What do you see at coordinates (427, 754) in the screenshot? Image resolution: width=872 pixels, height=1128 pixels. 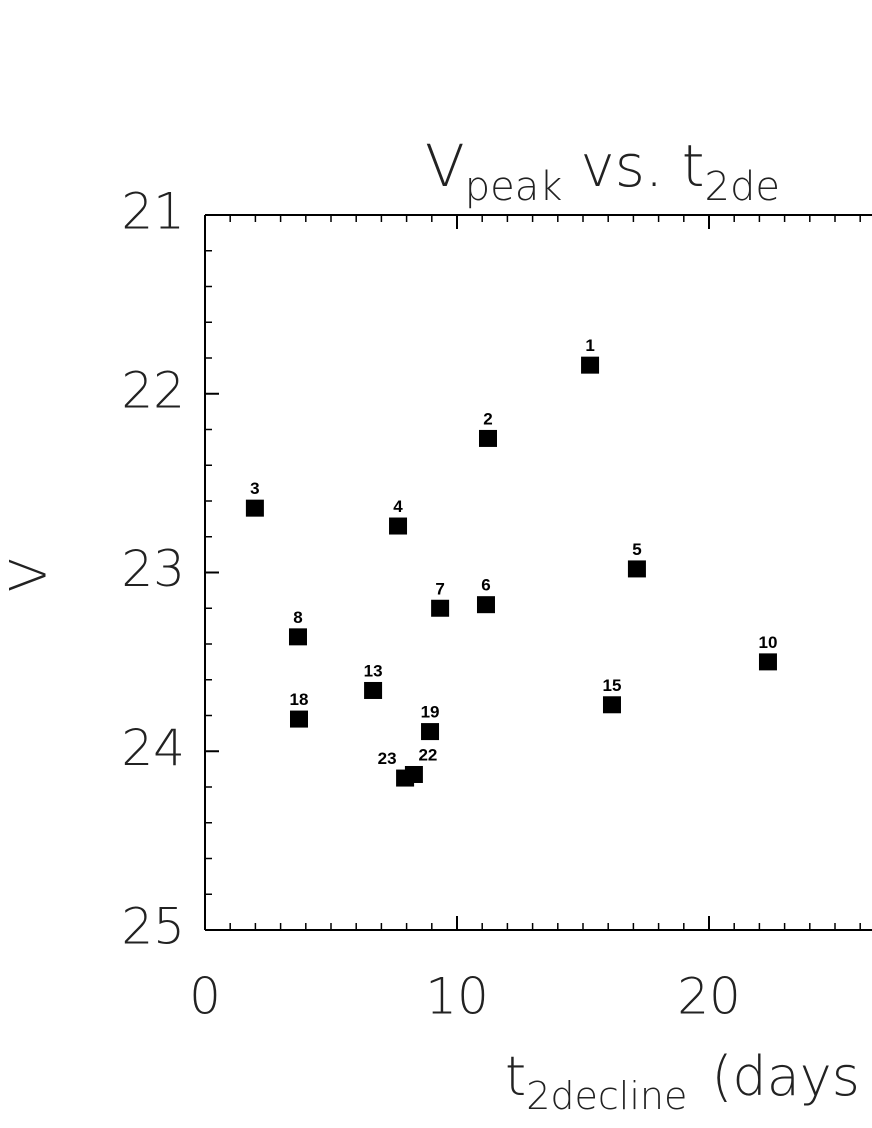 I see `point-label: 22` at bounding box center [427, 754].